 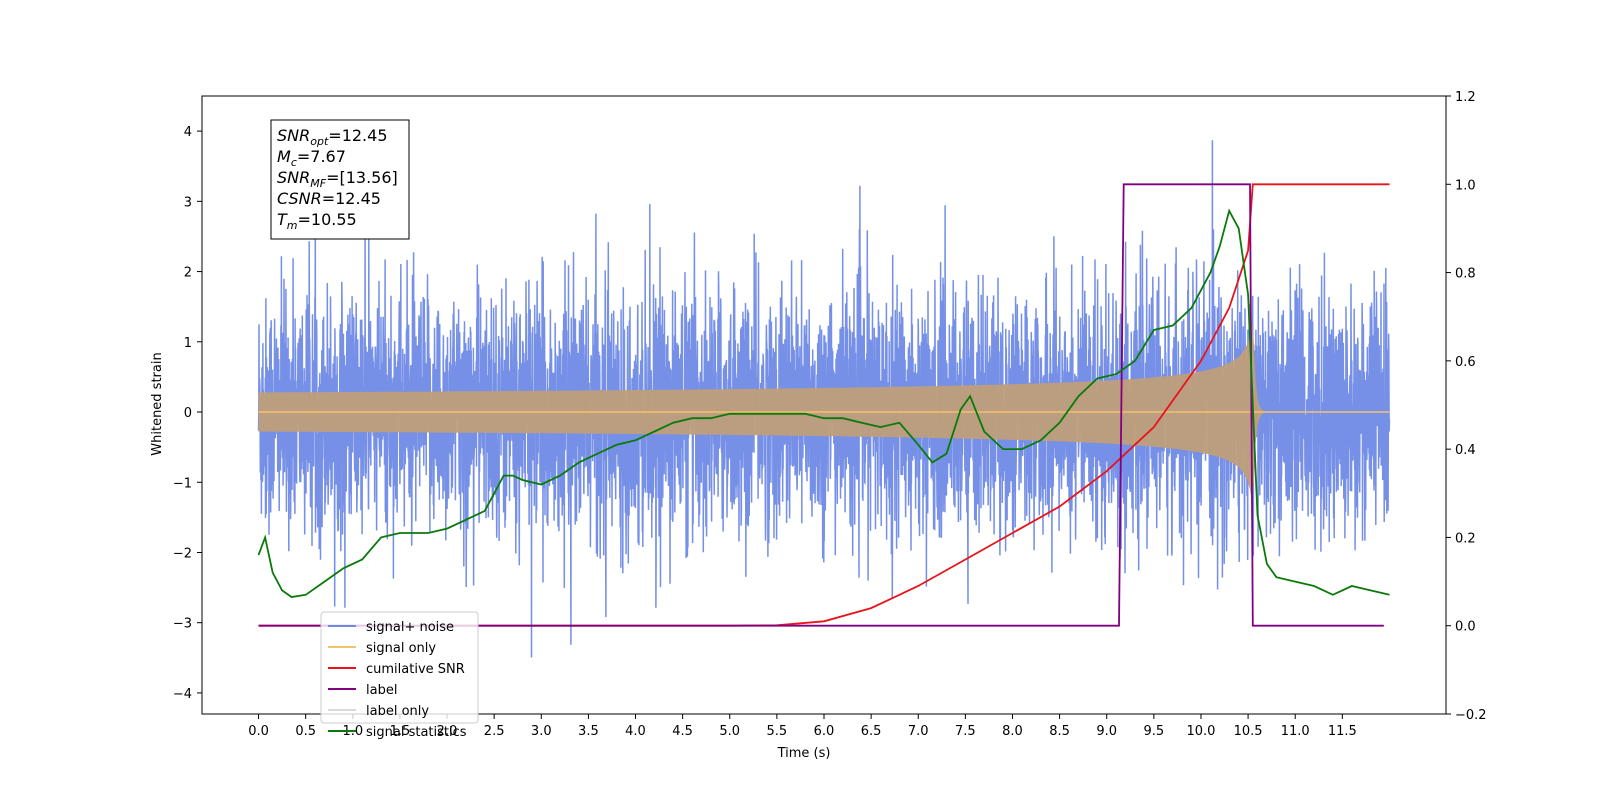 I want to click on x-tick-label: 9.0, so click(x=1106, y=731).